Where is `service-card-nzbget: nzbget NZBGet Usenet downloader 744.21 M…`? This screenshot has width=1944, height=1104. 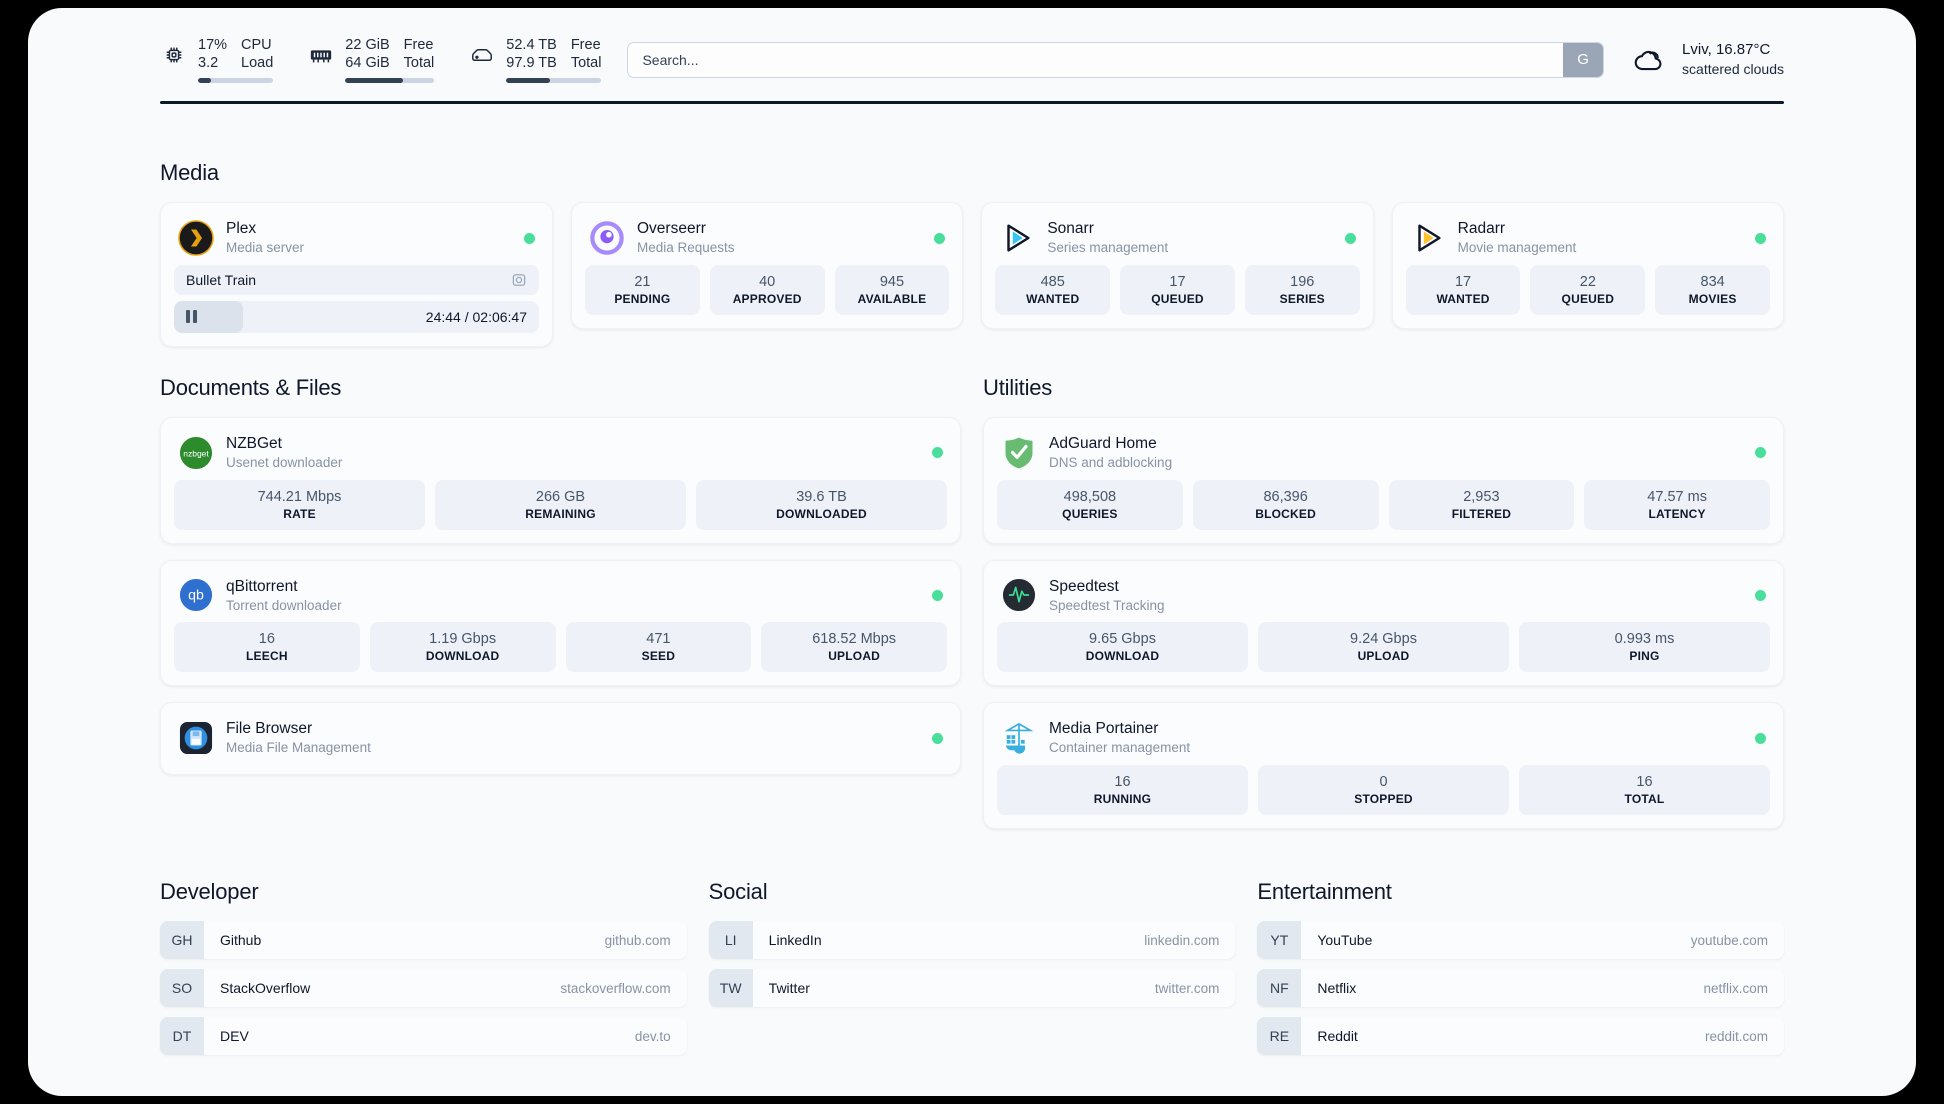 service-card-nzbget: nzbget NZBGet Usenet downloader 744.21 M… is located at coordinates (560, 480).